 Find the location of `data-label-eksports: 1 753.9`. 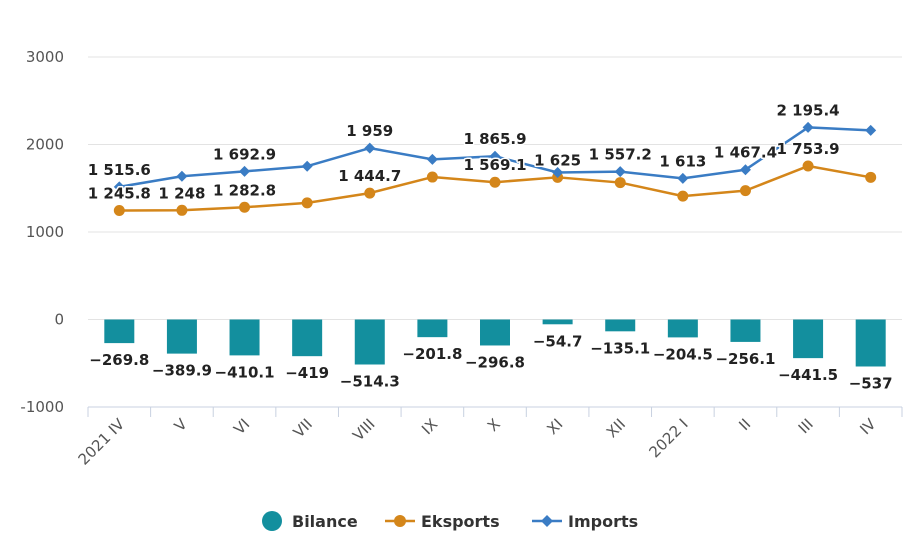

data-label-eksports: 1 753.9 is located at coordinates (808, 149).